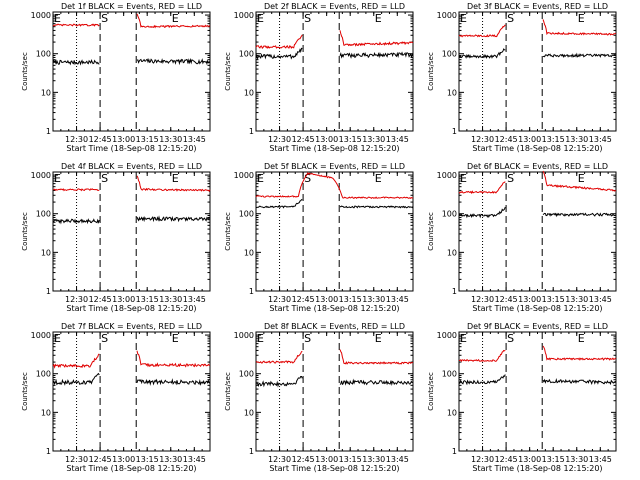 The width and height of the screenshot is (640, 480). Describe the element at coordinates (537, 6) in the screenshot. I see `panel-title: Det 3f BLACK = Events, RED = LLD` at that location.